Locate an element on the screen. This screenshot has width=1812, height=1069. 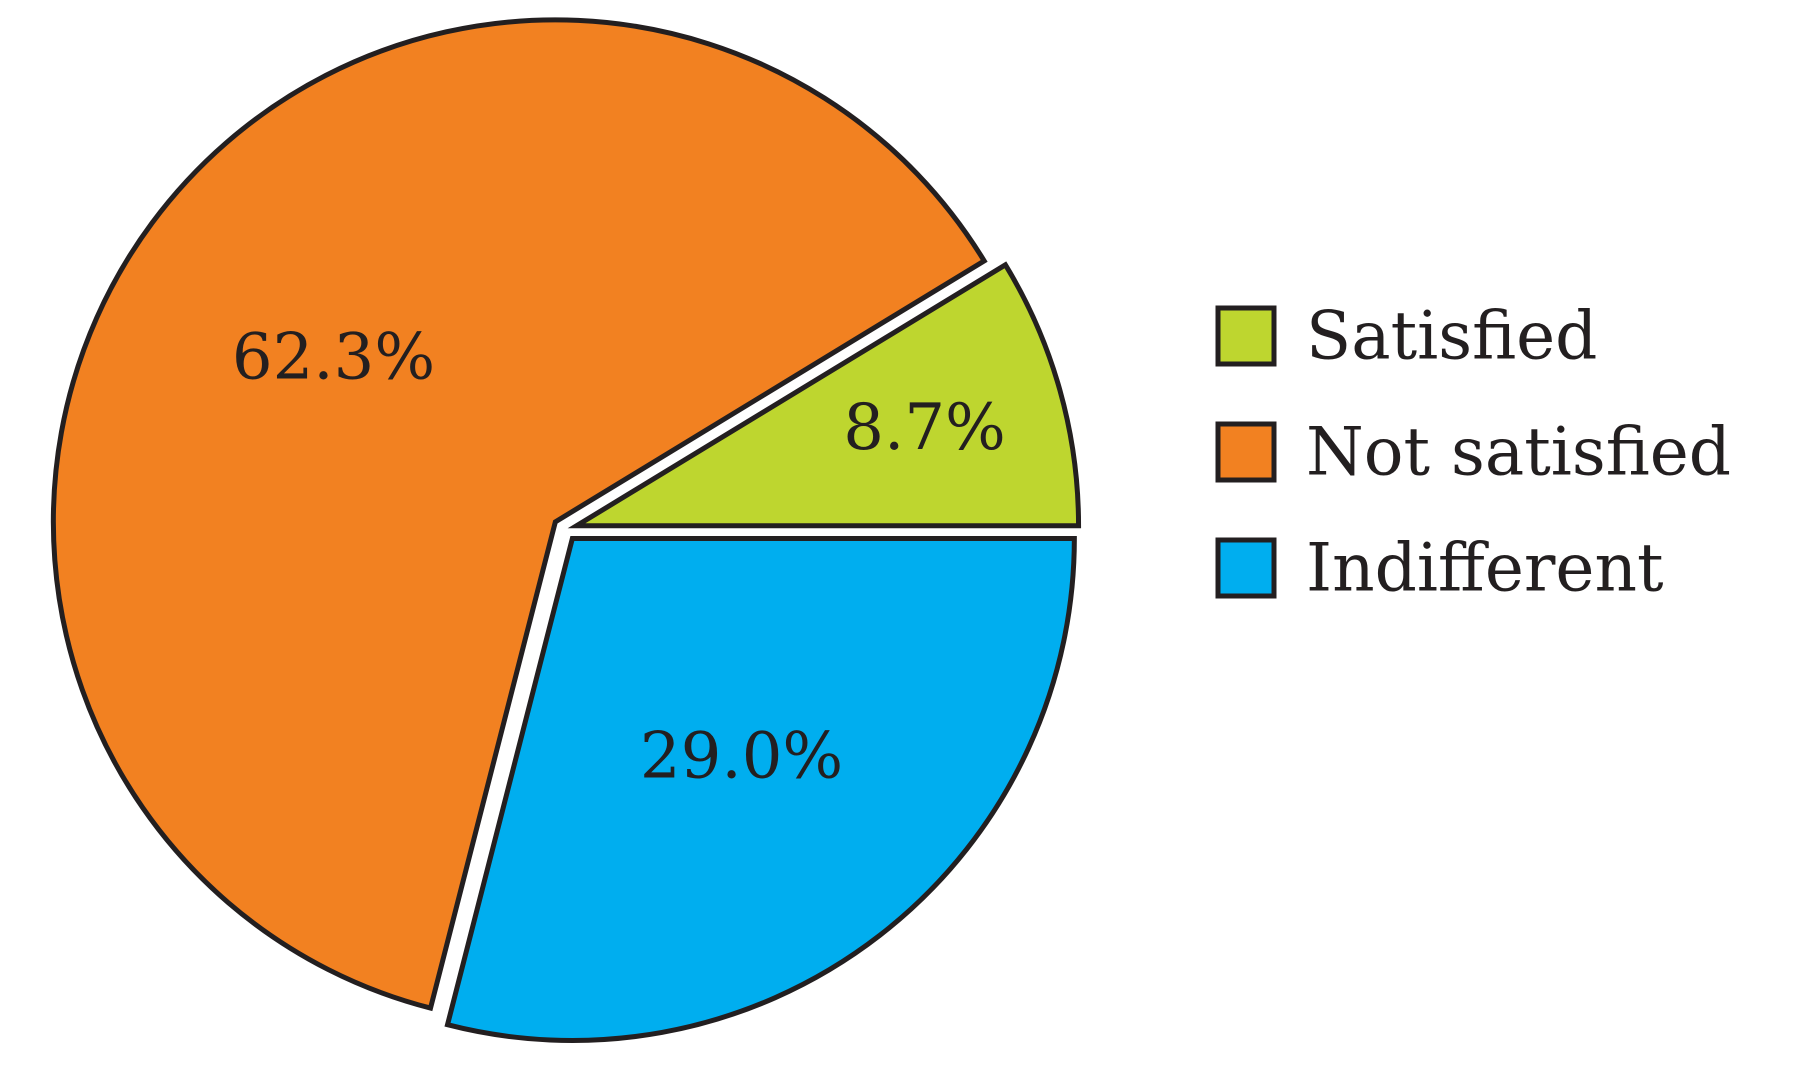
legend-label-satisfied: Satisfied is located at coordinates (1451, 336).